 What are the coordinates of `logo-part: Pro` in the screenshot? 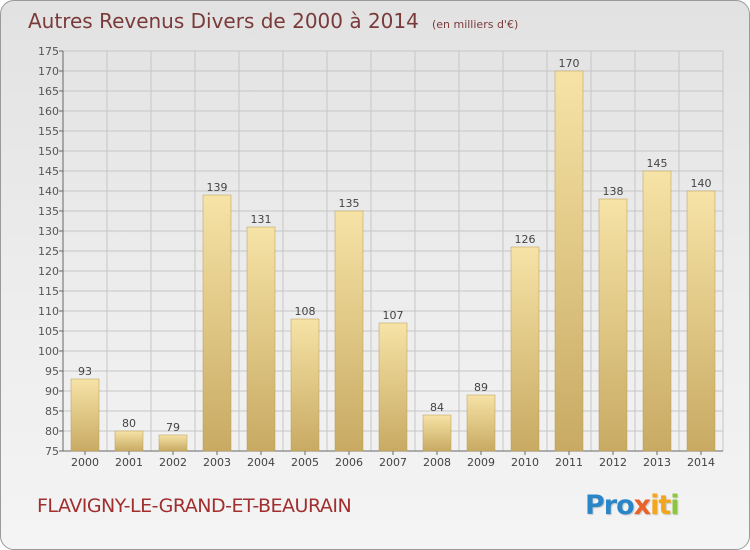 It's located at (610, 505).